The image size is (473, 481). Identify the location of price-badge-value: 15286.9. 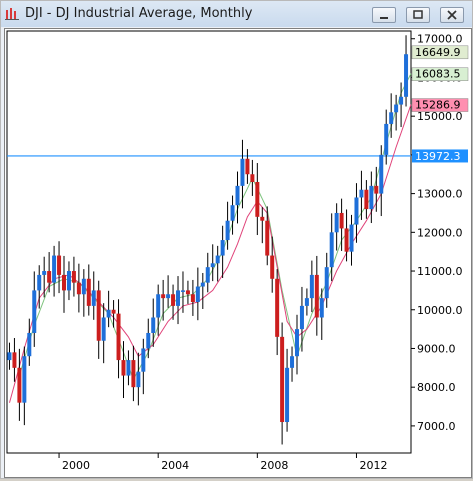
(438, 105).